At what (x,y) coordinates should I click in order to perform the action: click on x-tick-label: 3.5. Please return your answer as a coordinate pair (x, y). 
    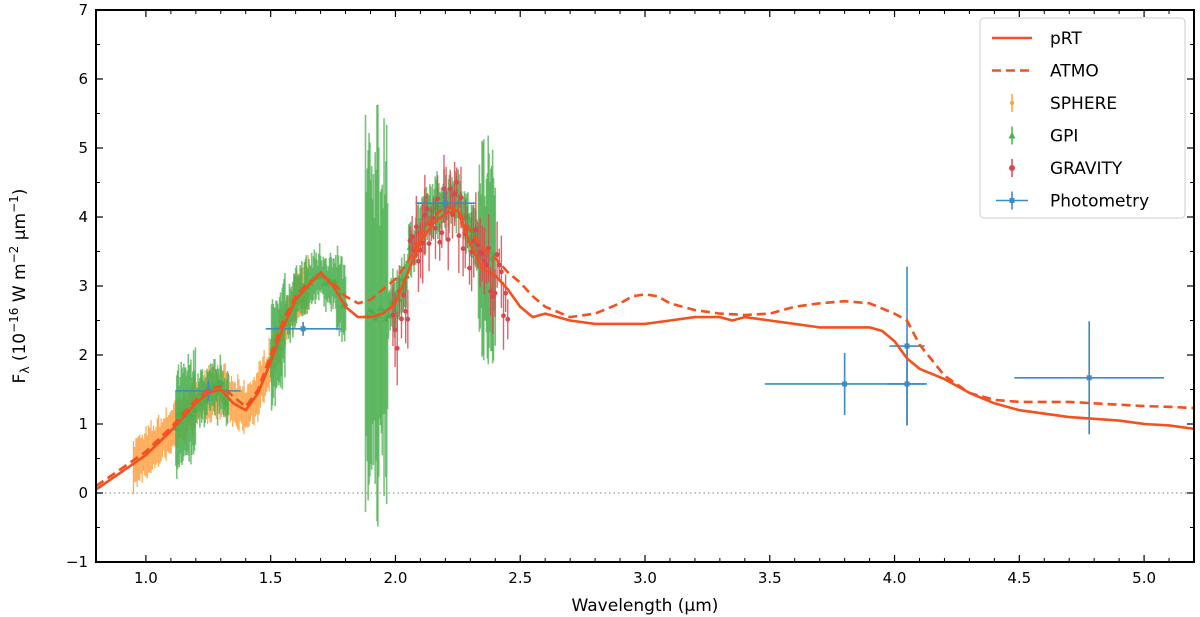
    Looking at the image, I should click on (770, 578).